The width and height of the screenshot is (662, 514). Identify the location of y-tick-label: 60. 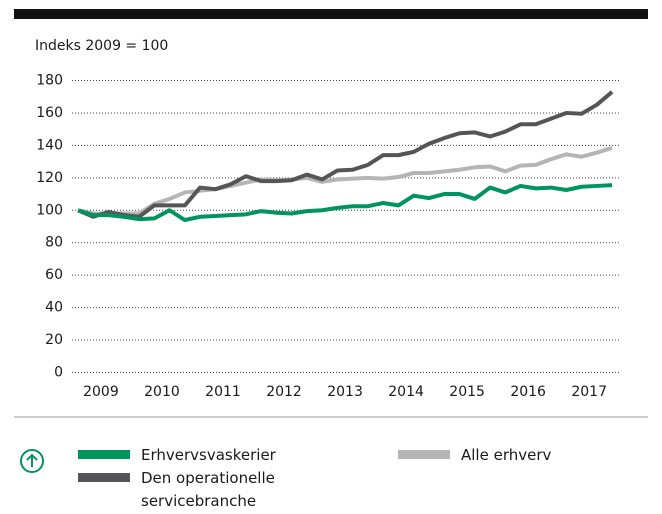
(54, 275).